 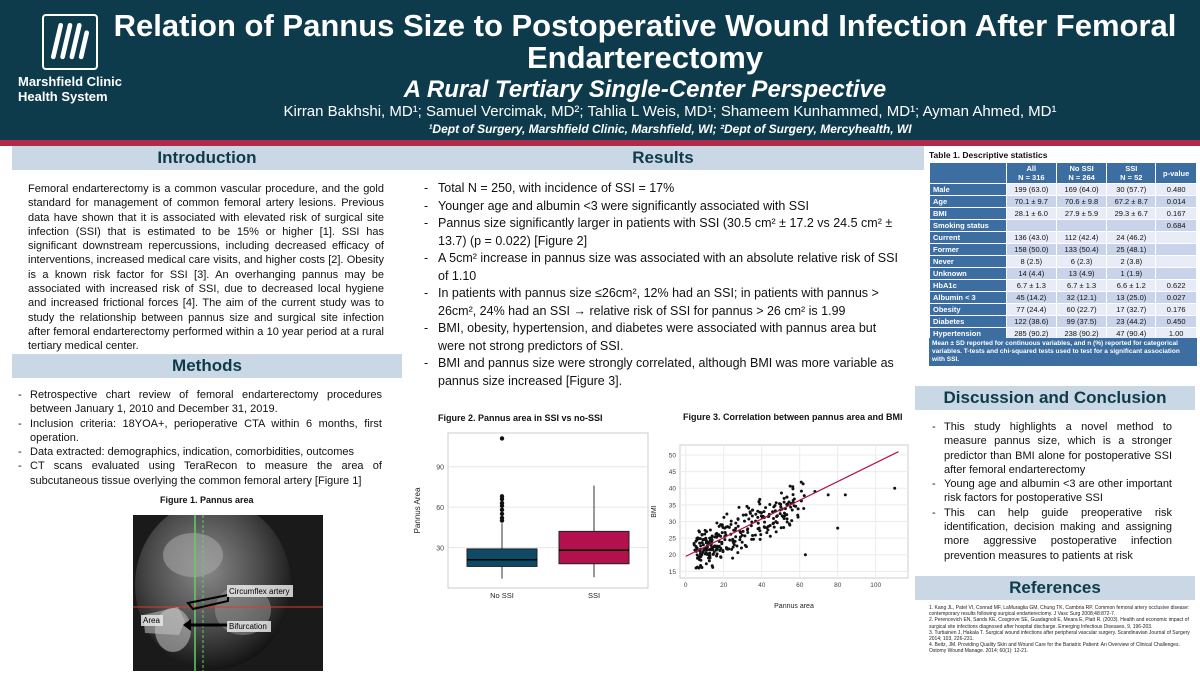 I want to click on table-row: Male 199 (63.0) 169 (64.0) 30 (57.7) 0.480, so click(x=1063, y=189).